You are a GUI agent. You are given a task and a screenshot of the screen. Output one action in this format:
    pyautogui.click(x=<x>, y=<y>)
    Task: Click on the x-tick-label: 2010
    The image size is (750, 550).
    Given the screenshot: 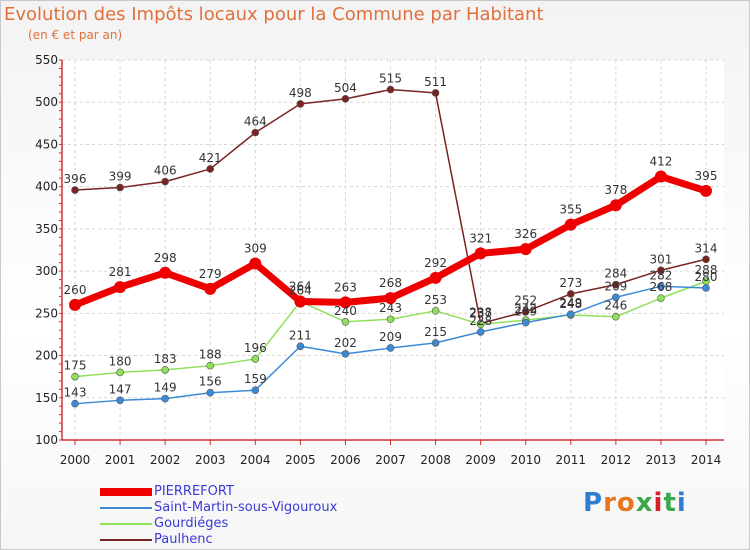 What is the action you would take?
    pyautogui.click(x=525, y=460)
    